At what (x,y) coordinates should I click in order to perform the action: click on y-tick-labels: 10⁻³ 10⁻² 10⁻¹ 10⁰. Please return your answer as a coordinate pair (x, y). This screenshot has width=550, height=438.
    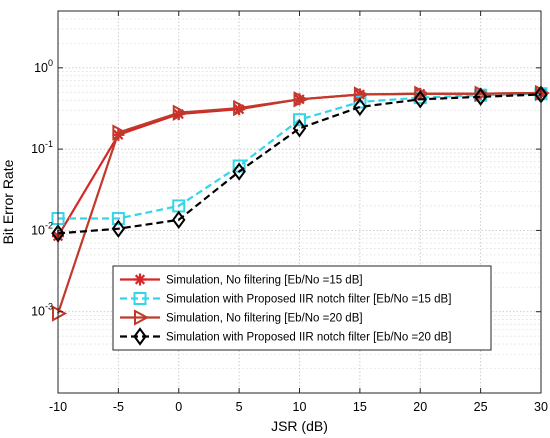
    Looking at the image, I should click on (42, 188).